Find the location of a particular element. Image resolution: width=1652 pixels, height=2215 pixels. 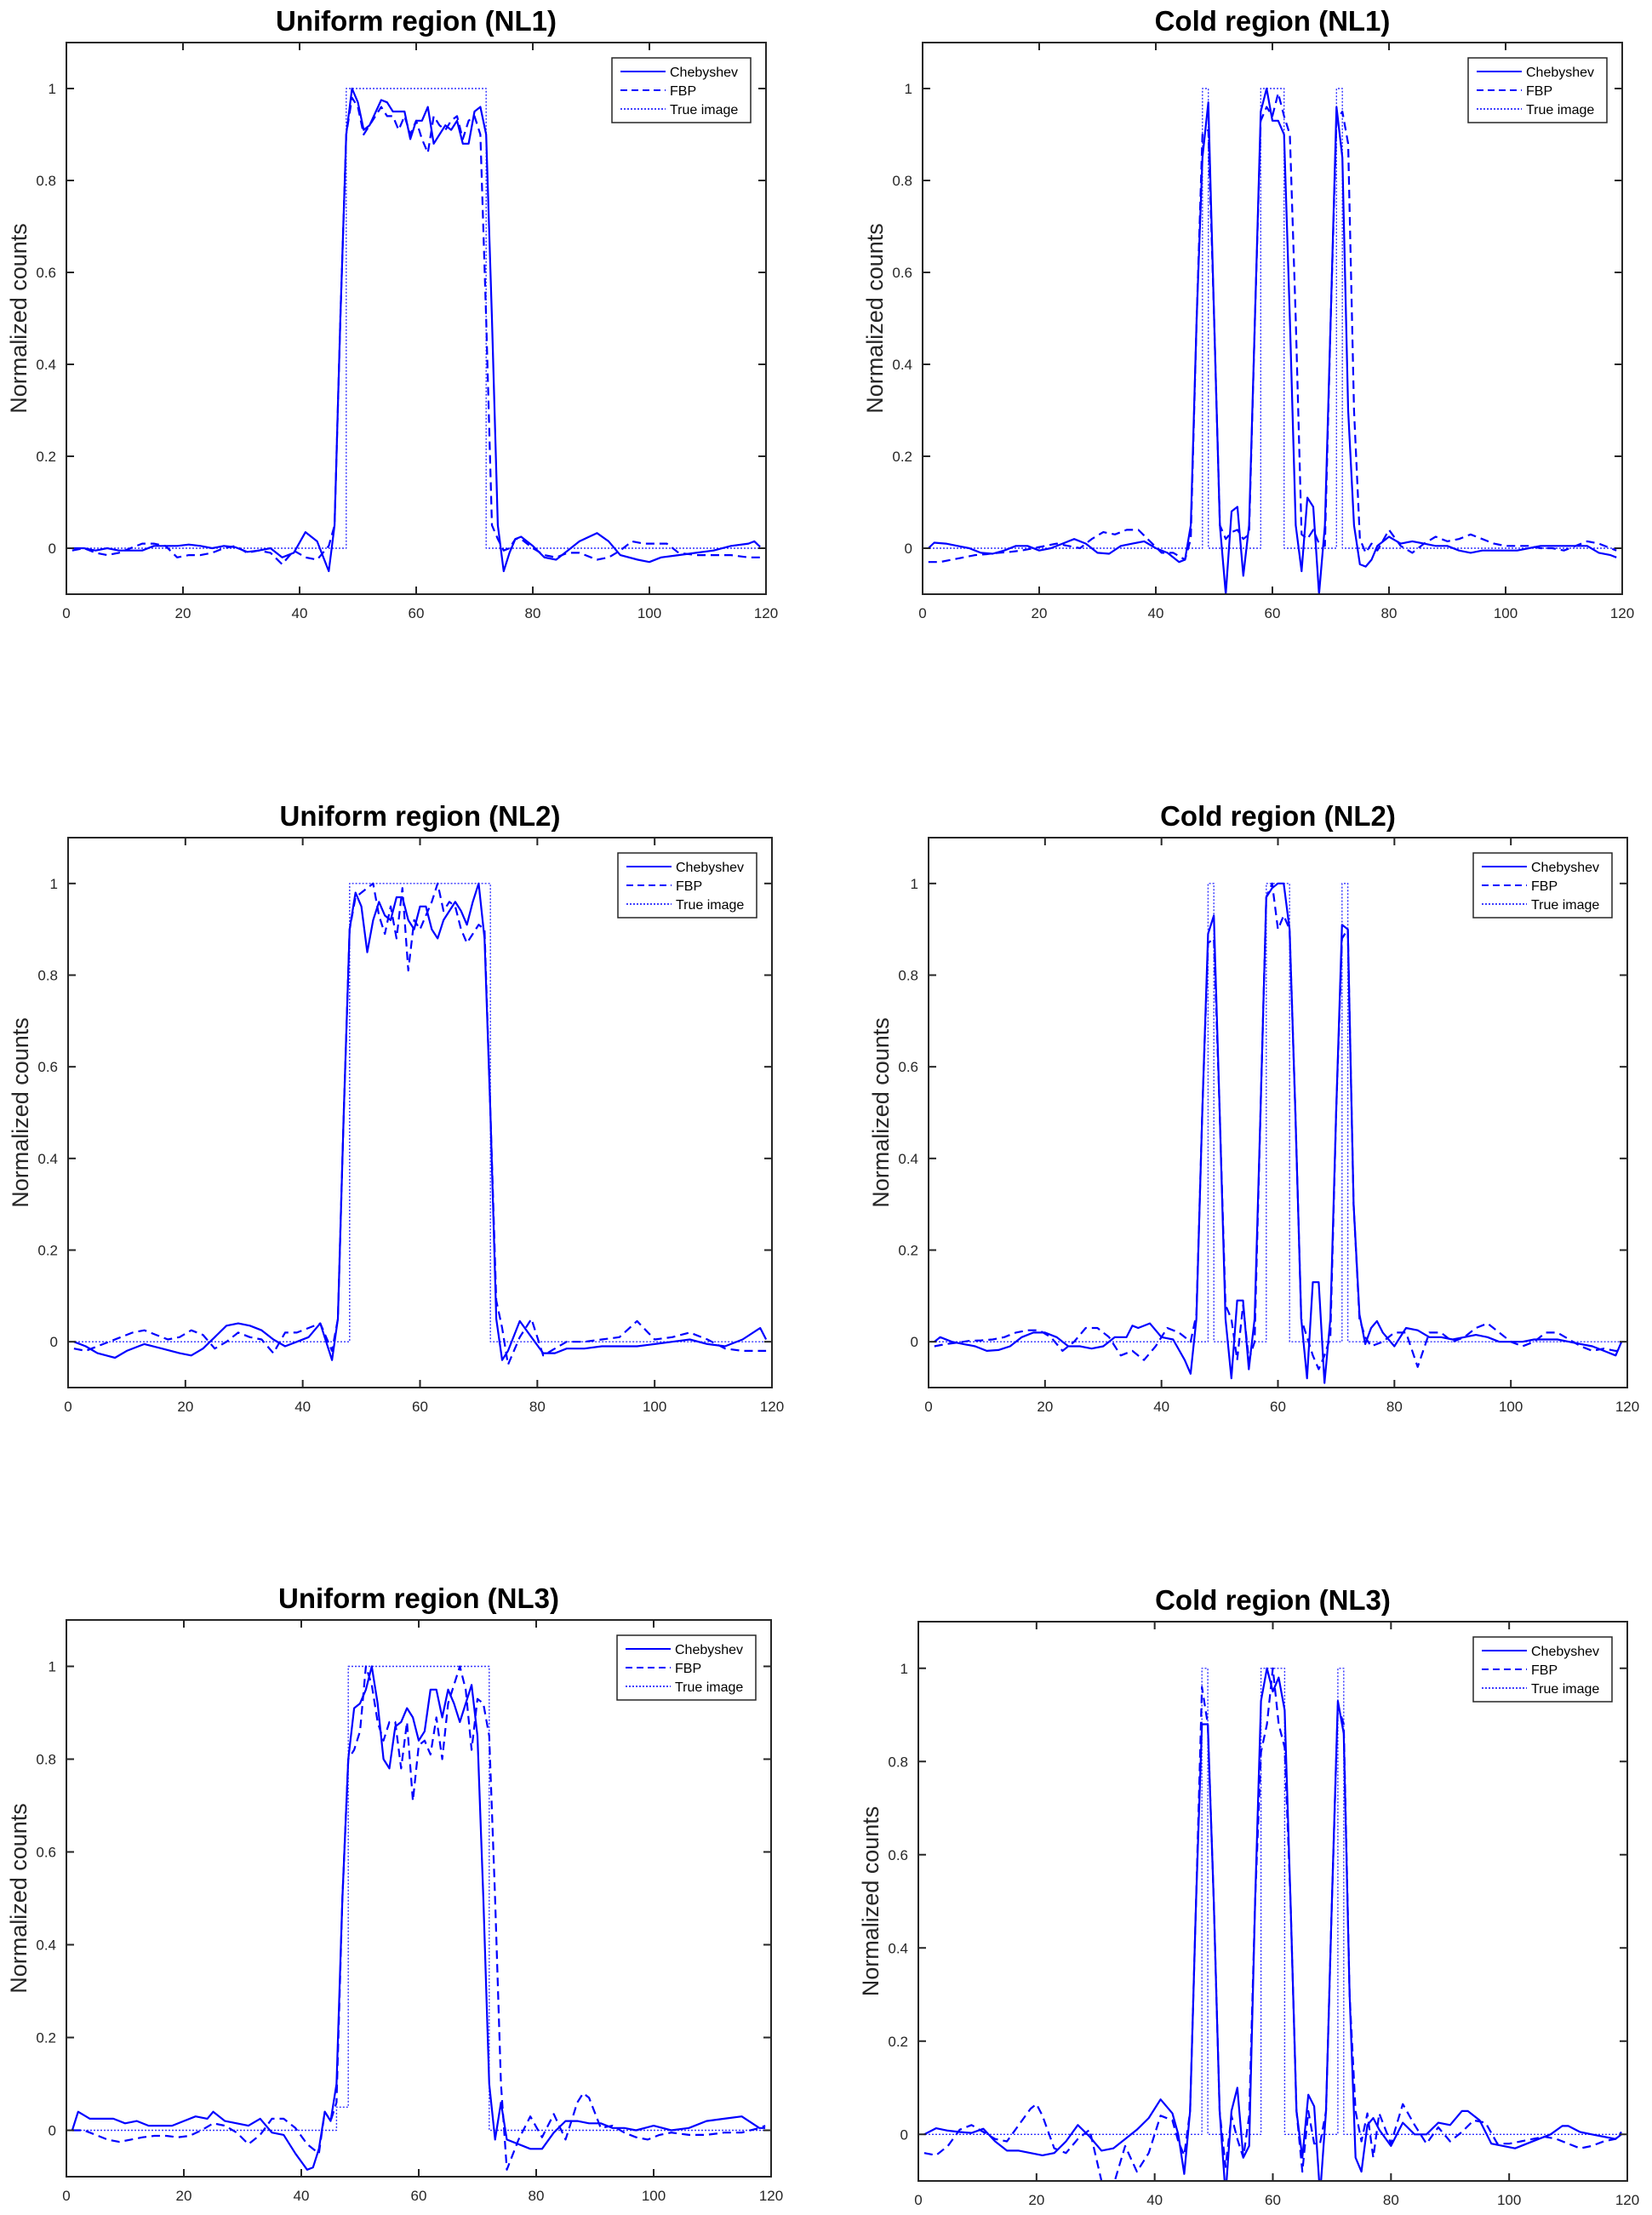

chart-title: Cold region (NL2) is located at coordinates (1278, 816).